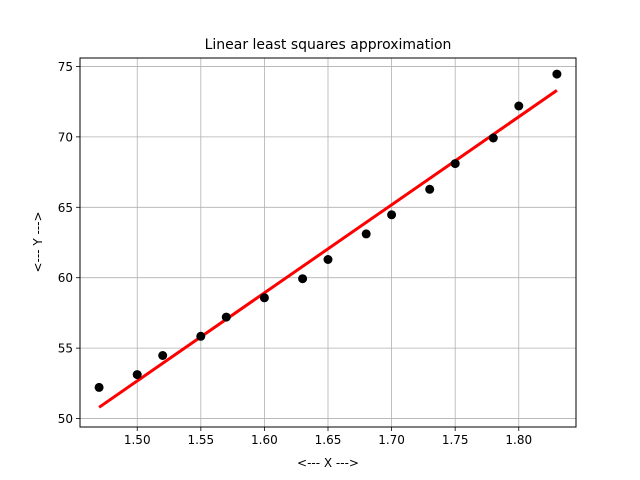 The height and width of the screenshot is (480, 640). Describe the element at coordinates (328, 45) in the screenshot. I see `chart-title: Linear least squares approximation` at that location.